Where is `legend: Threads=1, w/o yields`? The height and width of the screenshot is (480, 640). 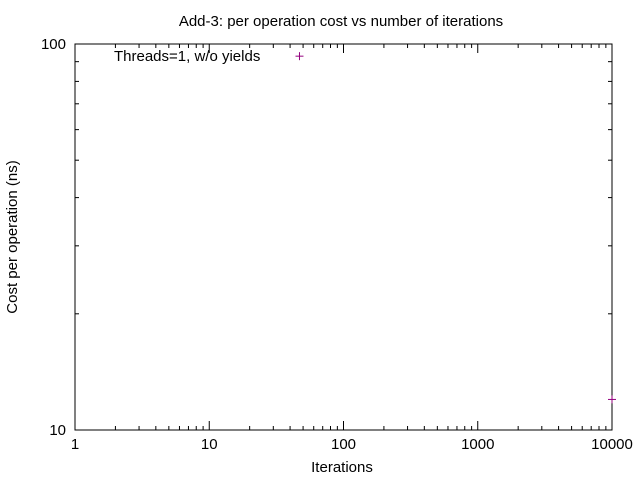 legend: Threads=1, w/o yields is located at coordinates (187, 56).